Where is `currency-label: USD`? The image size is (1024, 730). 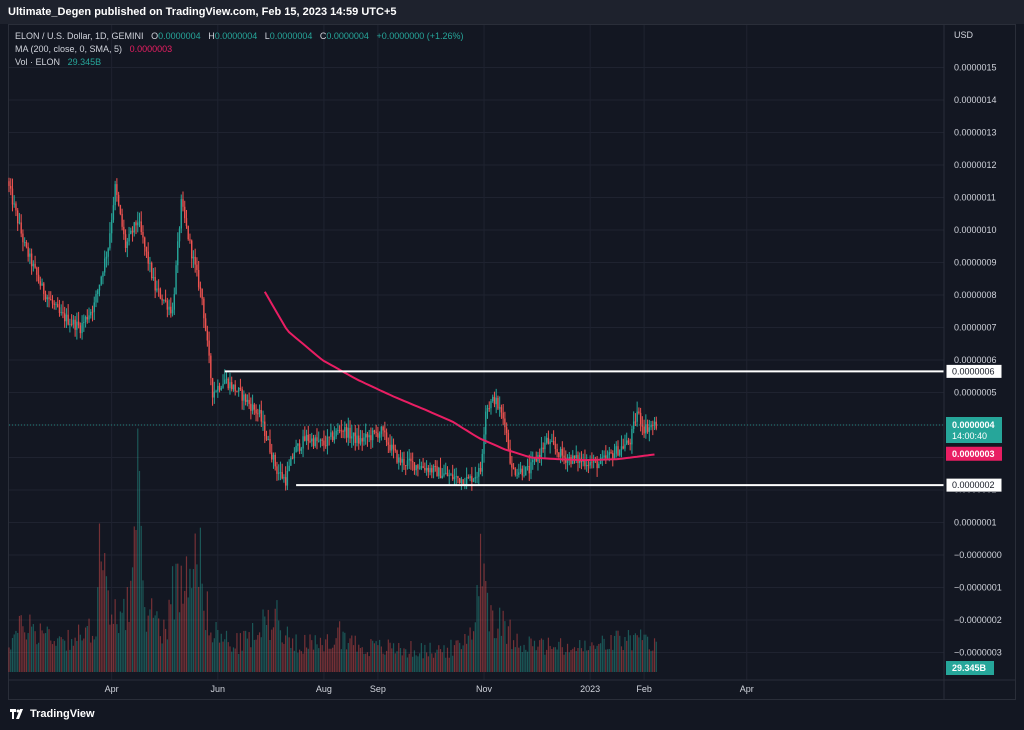 currency-label: USD is located at coordinates (964, 35).